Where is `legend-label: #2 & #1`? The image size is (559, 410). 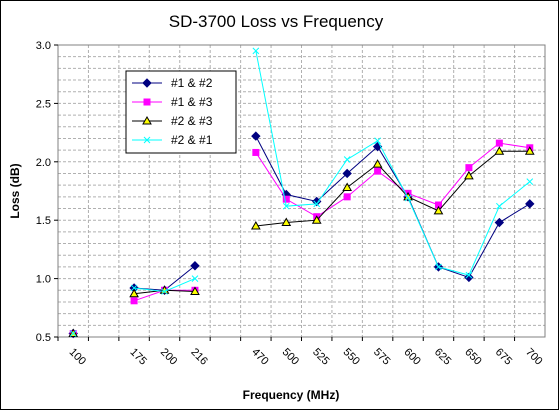 legend-label: #2 & #1 is located at coordinates (192, 140).